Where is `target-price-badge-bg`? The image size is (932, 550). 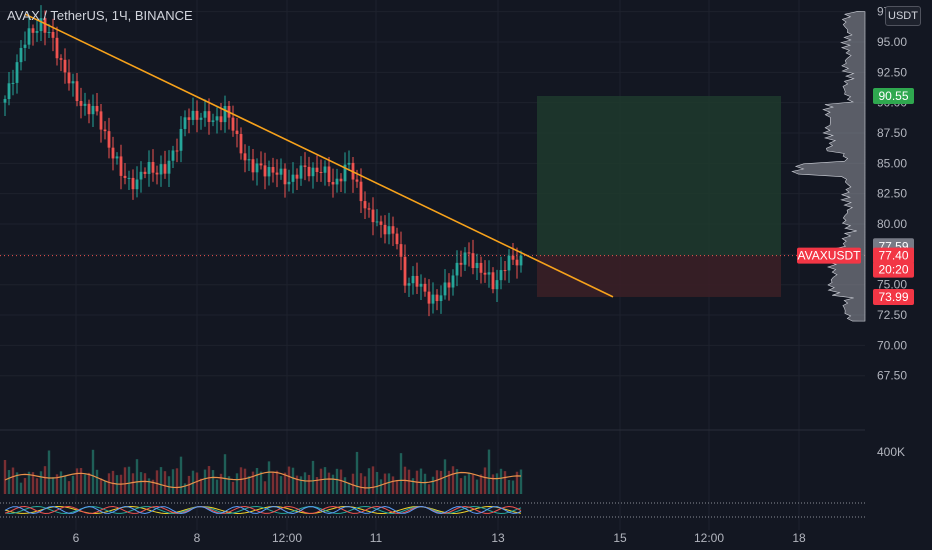
target-price-badge-bg is located at coordinates (893, 95).